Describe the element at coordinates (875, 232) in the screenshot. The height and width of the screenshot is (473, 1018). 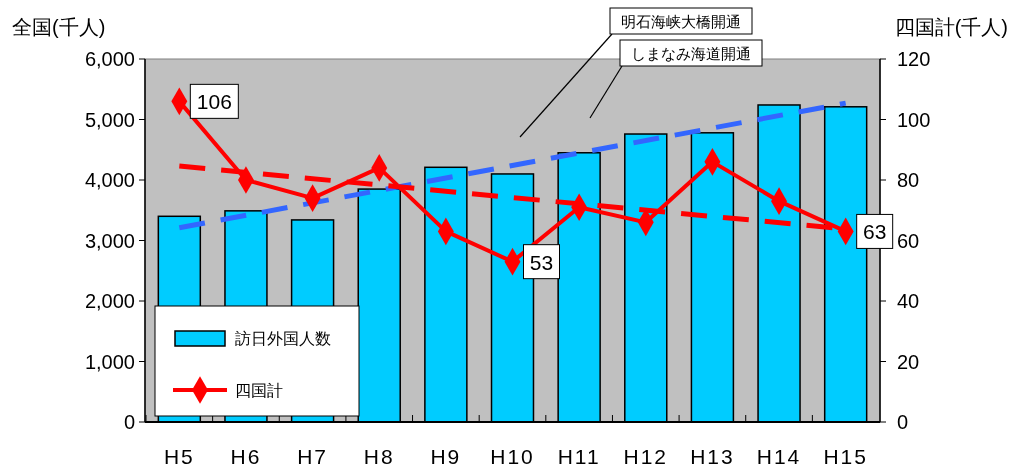
I see `data-label: 63` at that location.